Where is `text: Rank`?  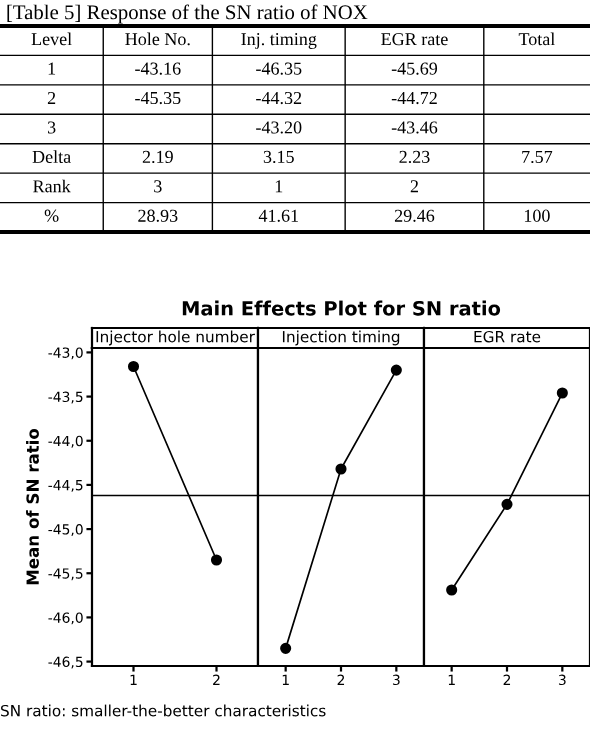
text: Rank is located at coordinates (52, 186).